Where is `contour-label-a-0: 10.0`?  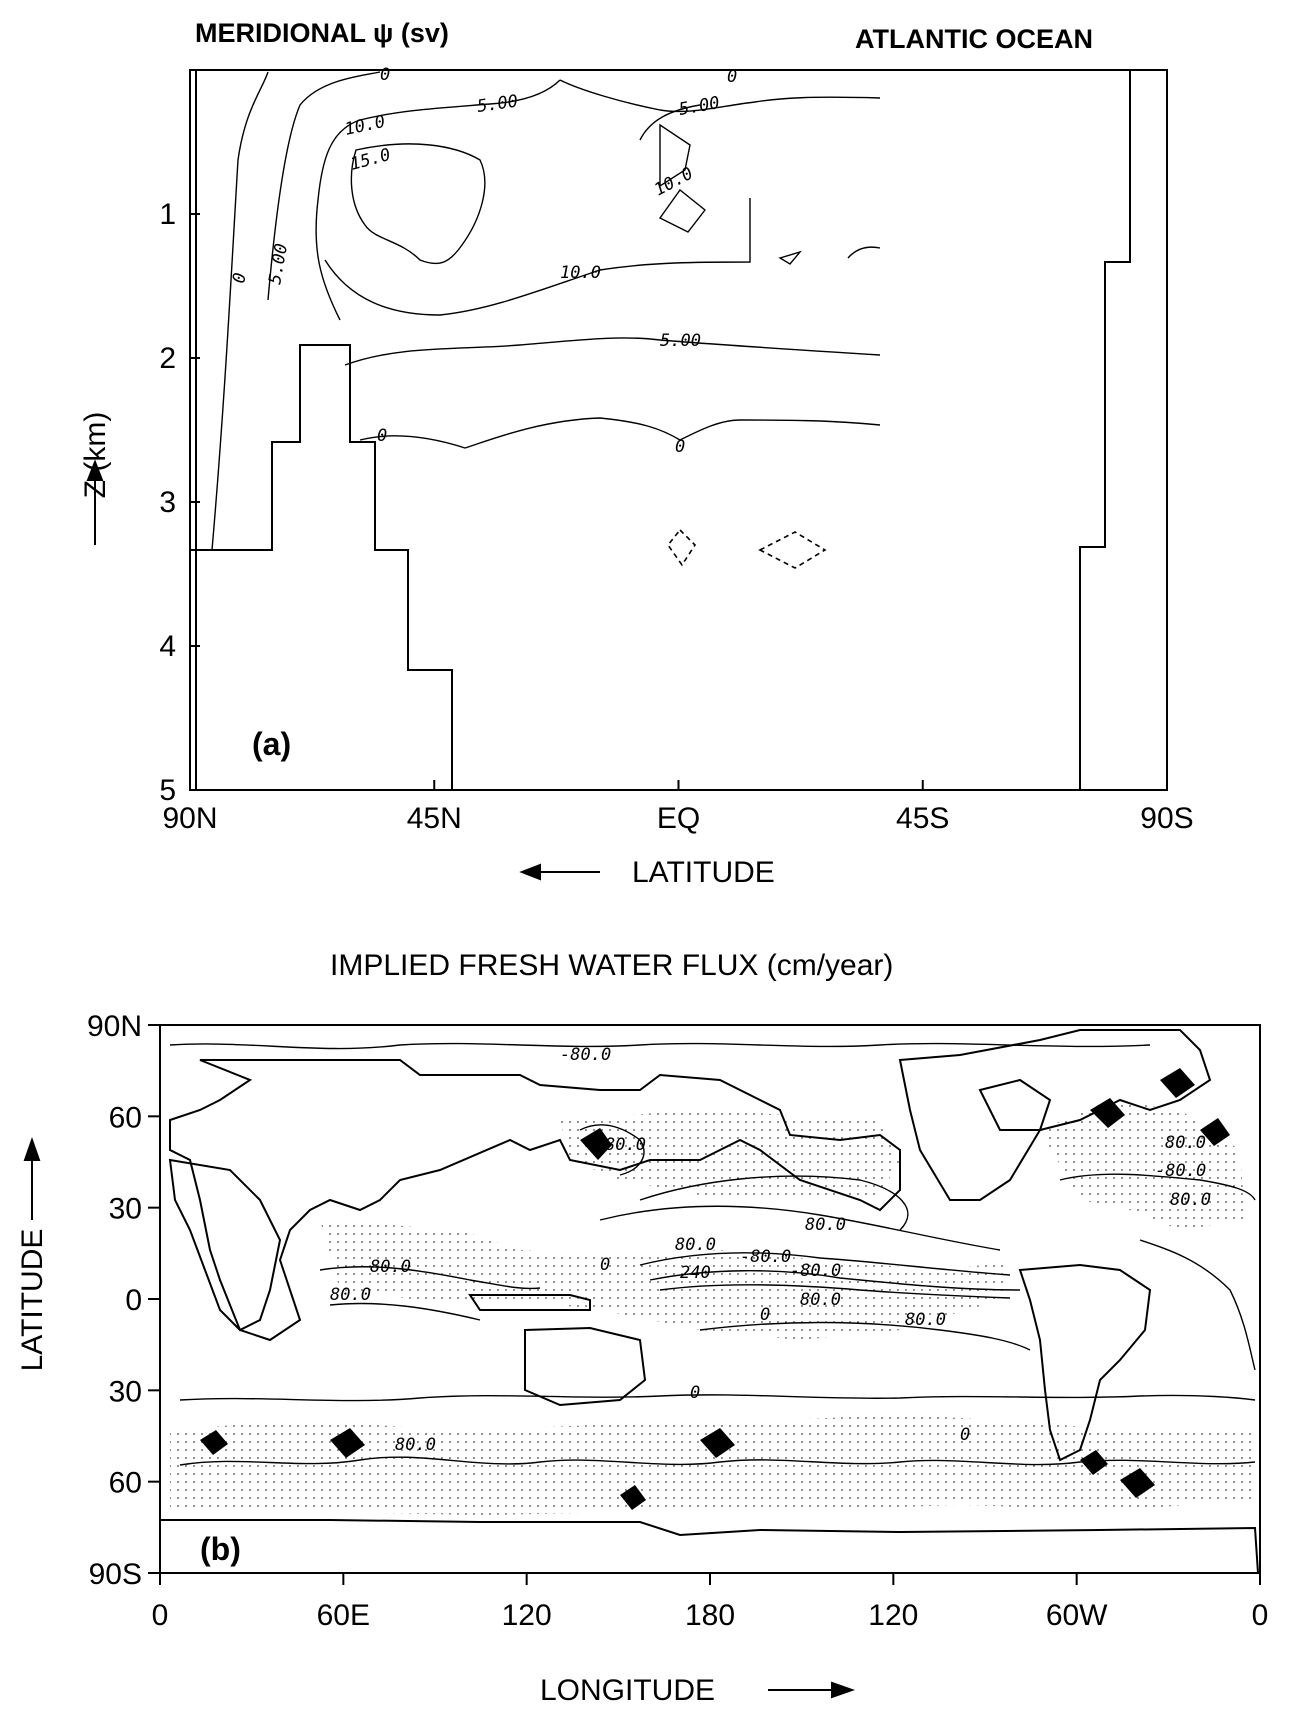
contour-label-a-0: 10.0 is located at coordinates (365, 126).